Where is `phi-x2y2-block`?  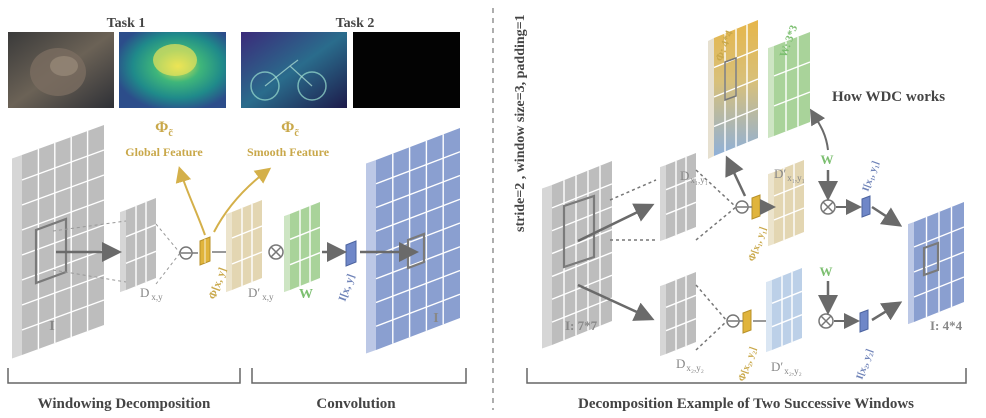 phi-x2y2-block is located at coordinates (747, 321).